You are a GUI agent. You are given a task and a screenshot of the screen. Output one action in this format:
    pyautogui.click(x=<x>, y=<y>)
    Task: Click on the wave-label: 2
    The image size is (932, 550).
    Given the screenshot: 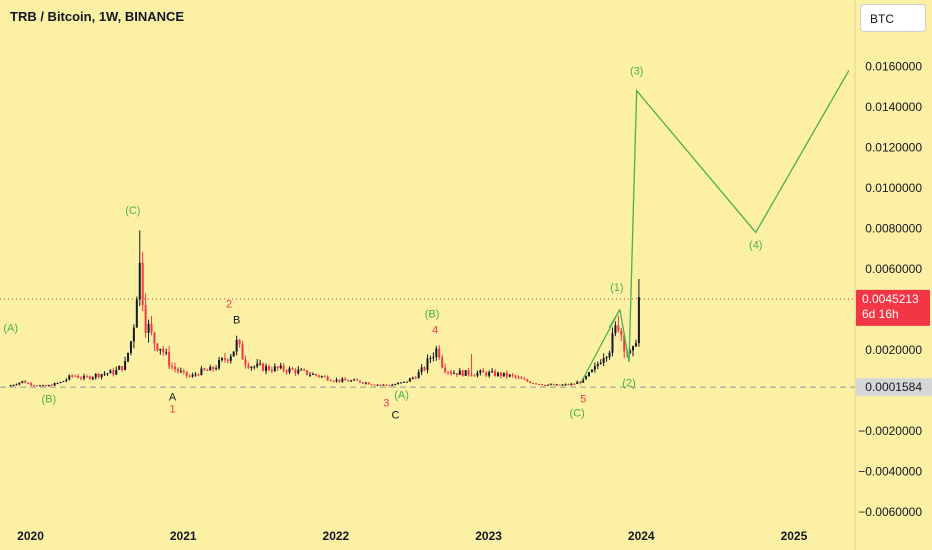 What is the action you would take?
    pyautogui.click(x=229, y=304)
    